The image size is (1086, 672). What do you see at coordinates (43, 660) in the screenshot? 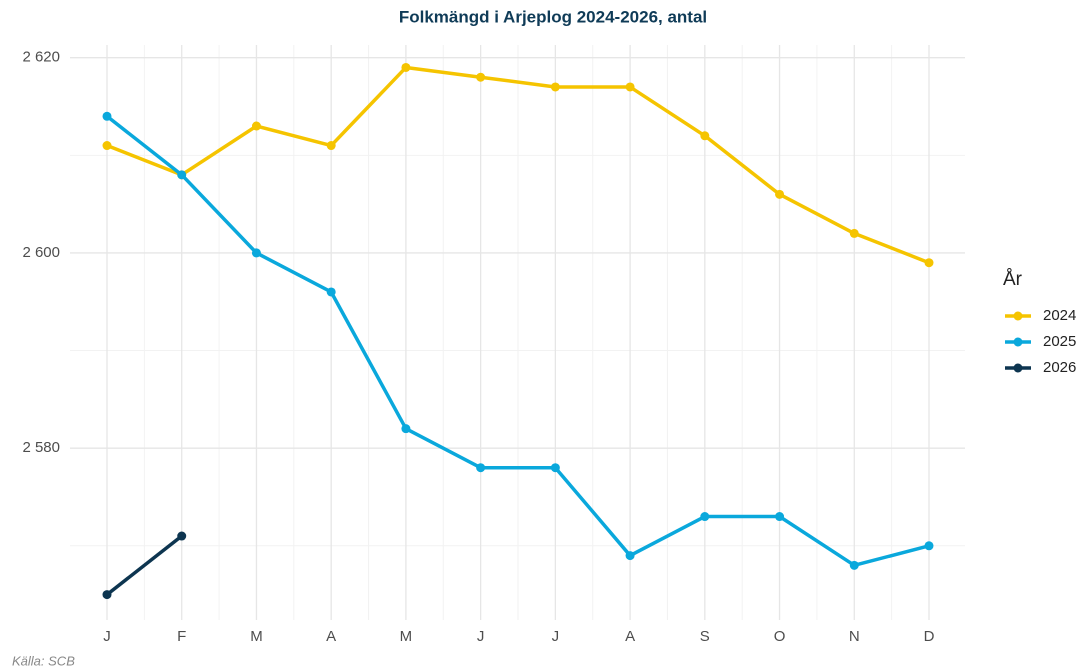
I see `caption: Källa: SCB` at bounding box center [43, 660].